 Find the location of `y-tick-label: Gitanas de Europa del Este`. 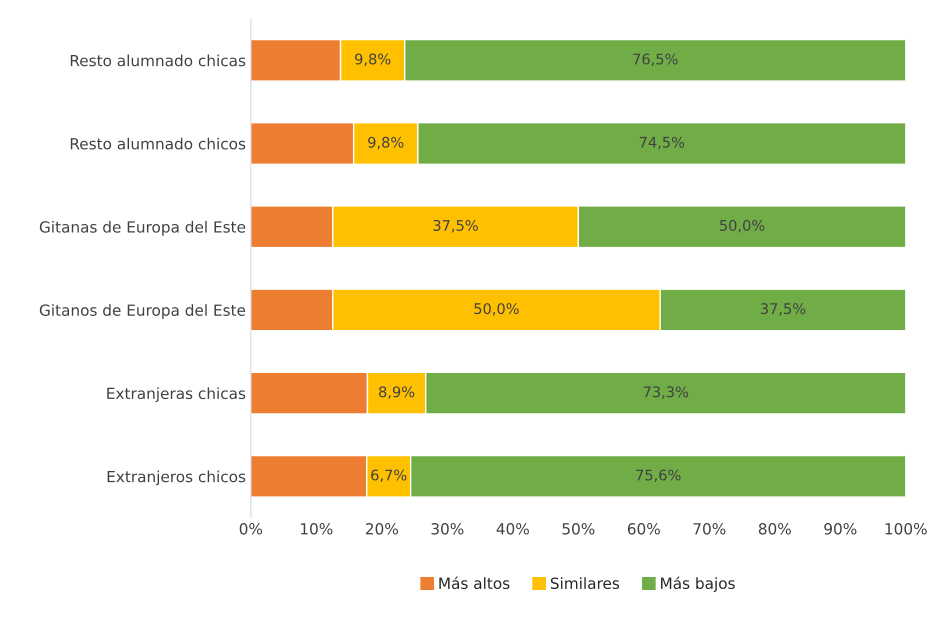

y-tick-label: Gitanas de Europa del Este is located at coordinates (143, 228).